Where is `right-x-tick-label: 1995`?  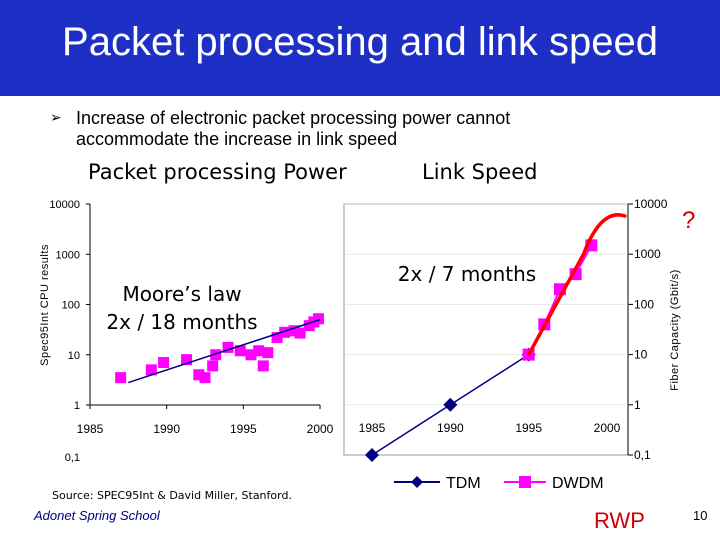
right-x-tick-label: 1995 is located at coordinates (528, 428).